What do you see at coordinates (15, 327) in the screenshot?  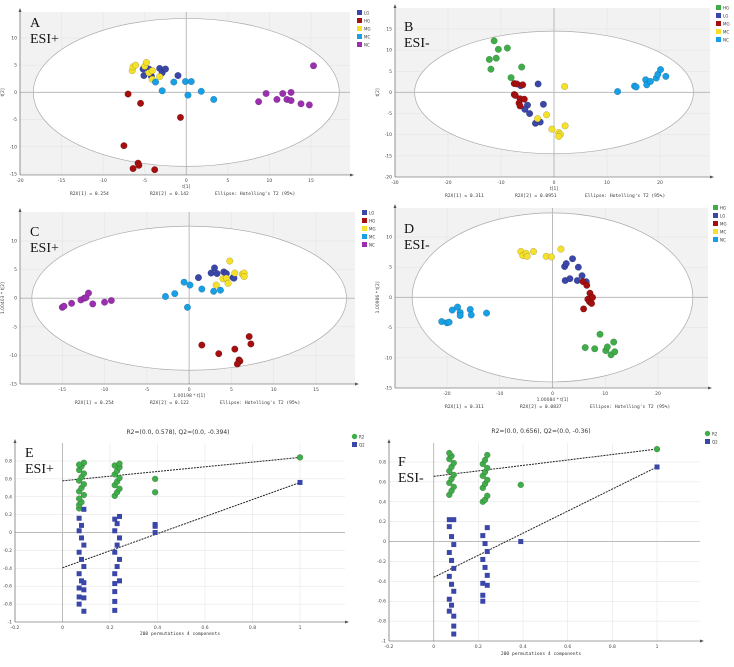 I see `y-tick-label: -5` at bounding box center [15, 327].